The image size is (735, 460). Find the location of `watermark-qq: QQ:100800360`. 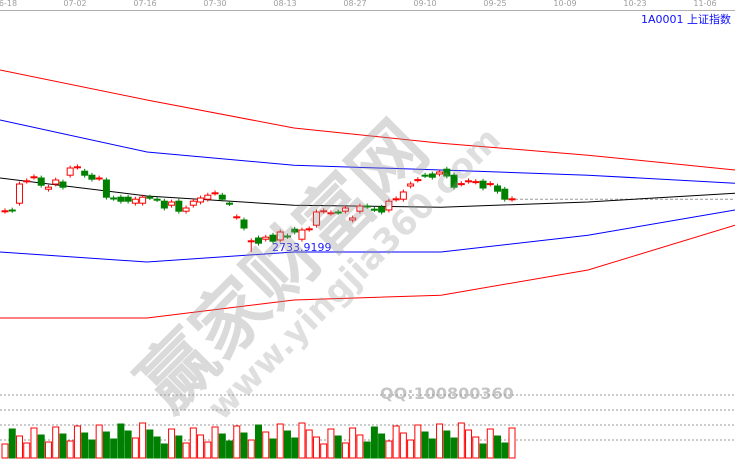

watermark-qq: QQ:100800360 is located at coordinates (447, 393).